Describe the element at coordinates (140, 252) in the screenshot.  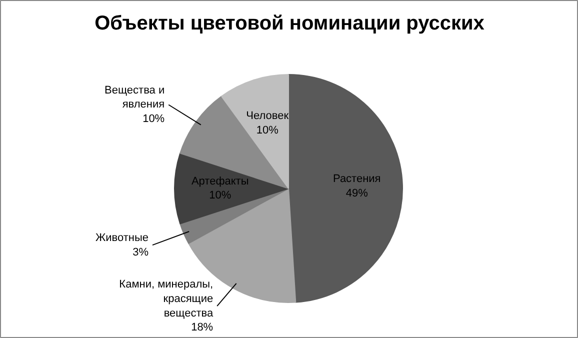
I see `data-label: 3%` at that location.